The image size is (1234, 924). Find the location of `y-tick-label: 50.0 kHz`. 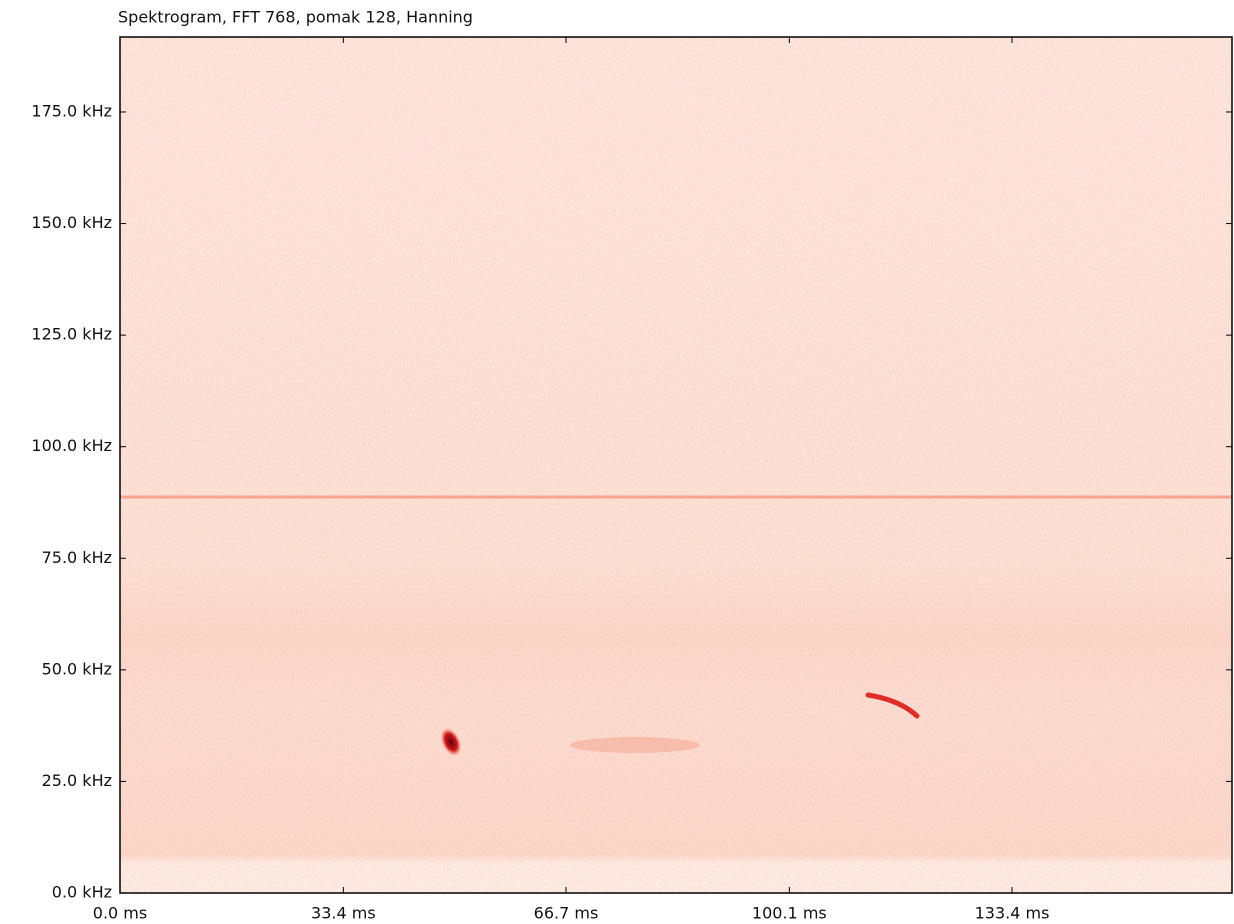

y-tick-label: 50.0 kHz is located at coordinates (77, 668).